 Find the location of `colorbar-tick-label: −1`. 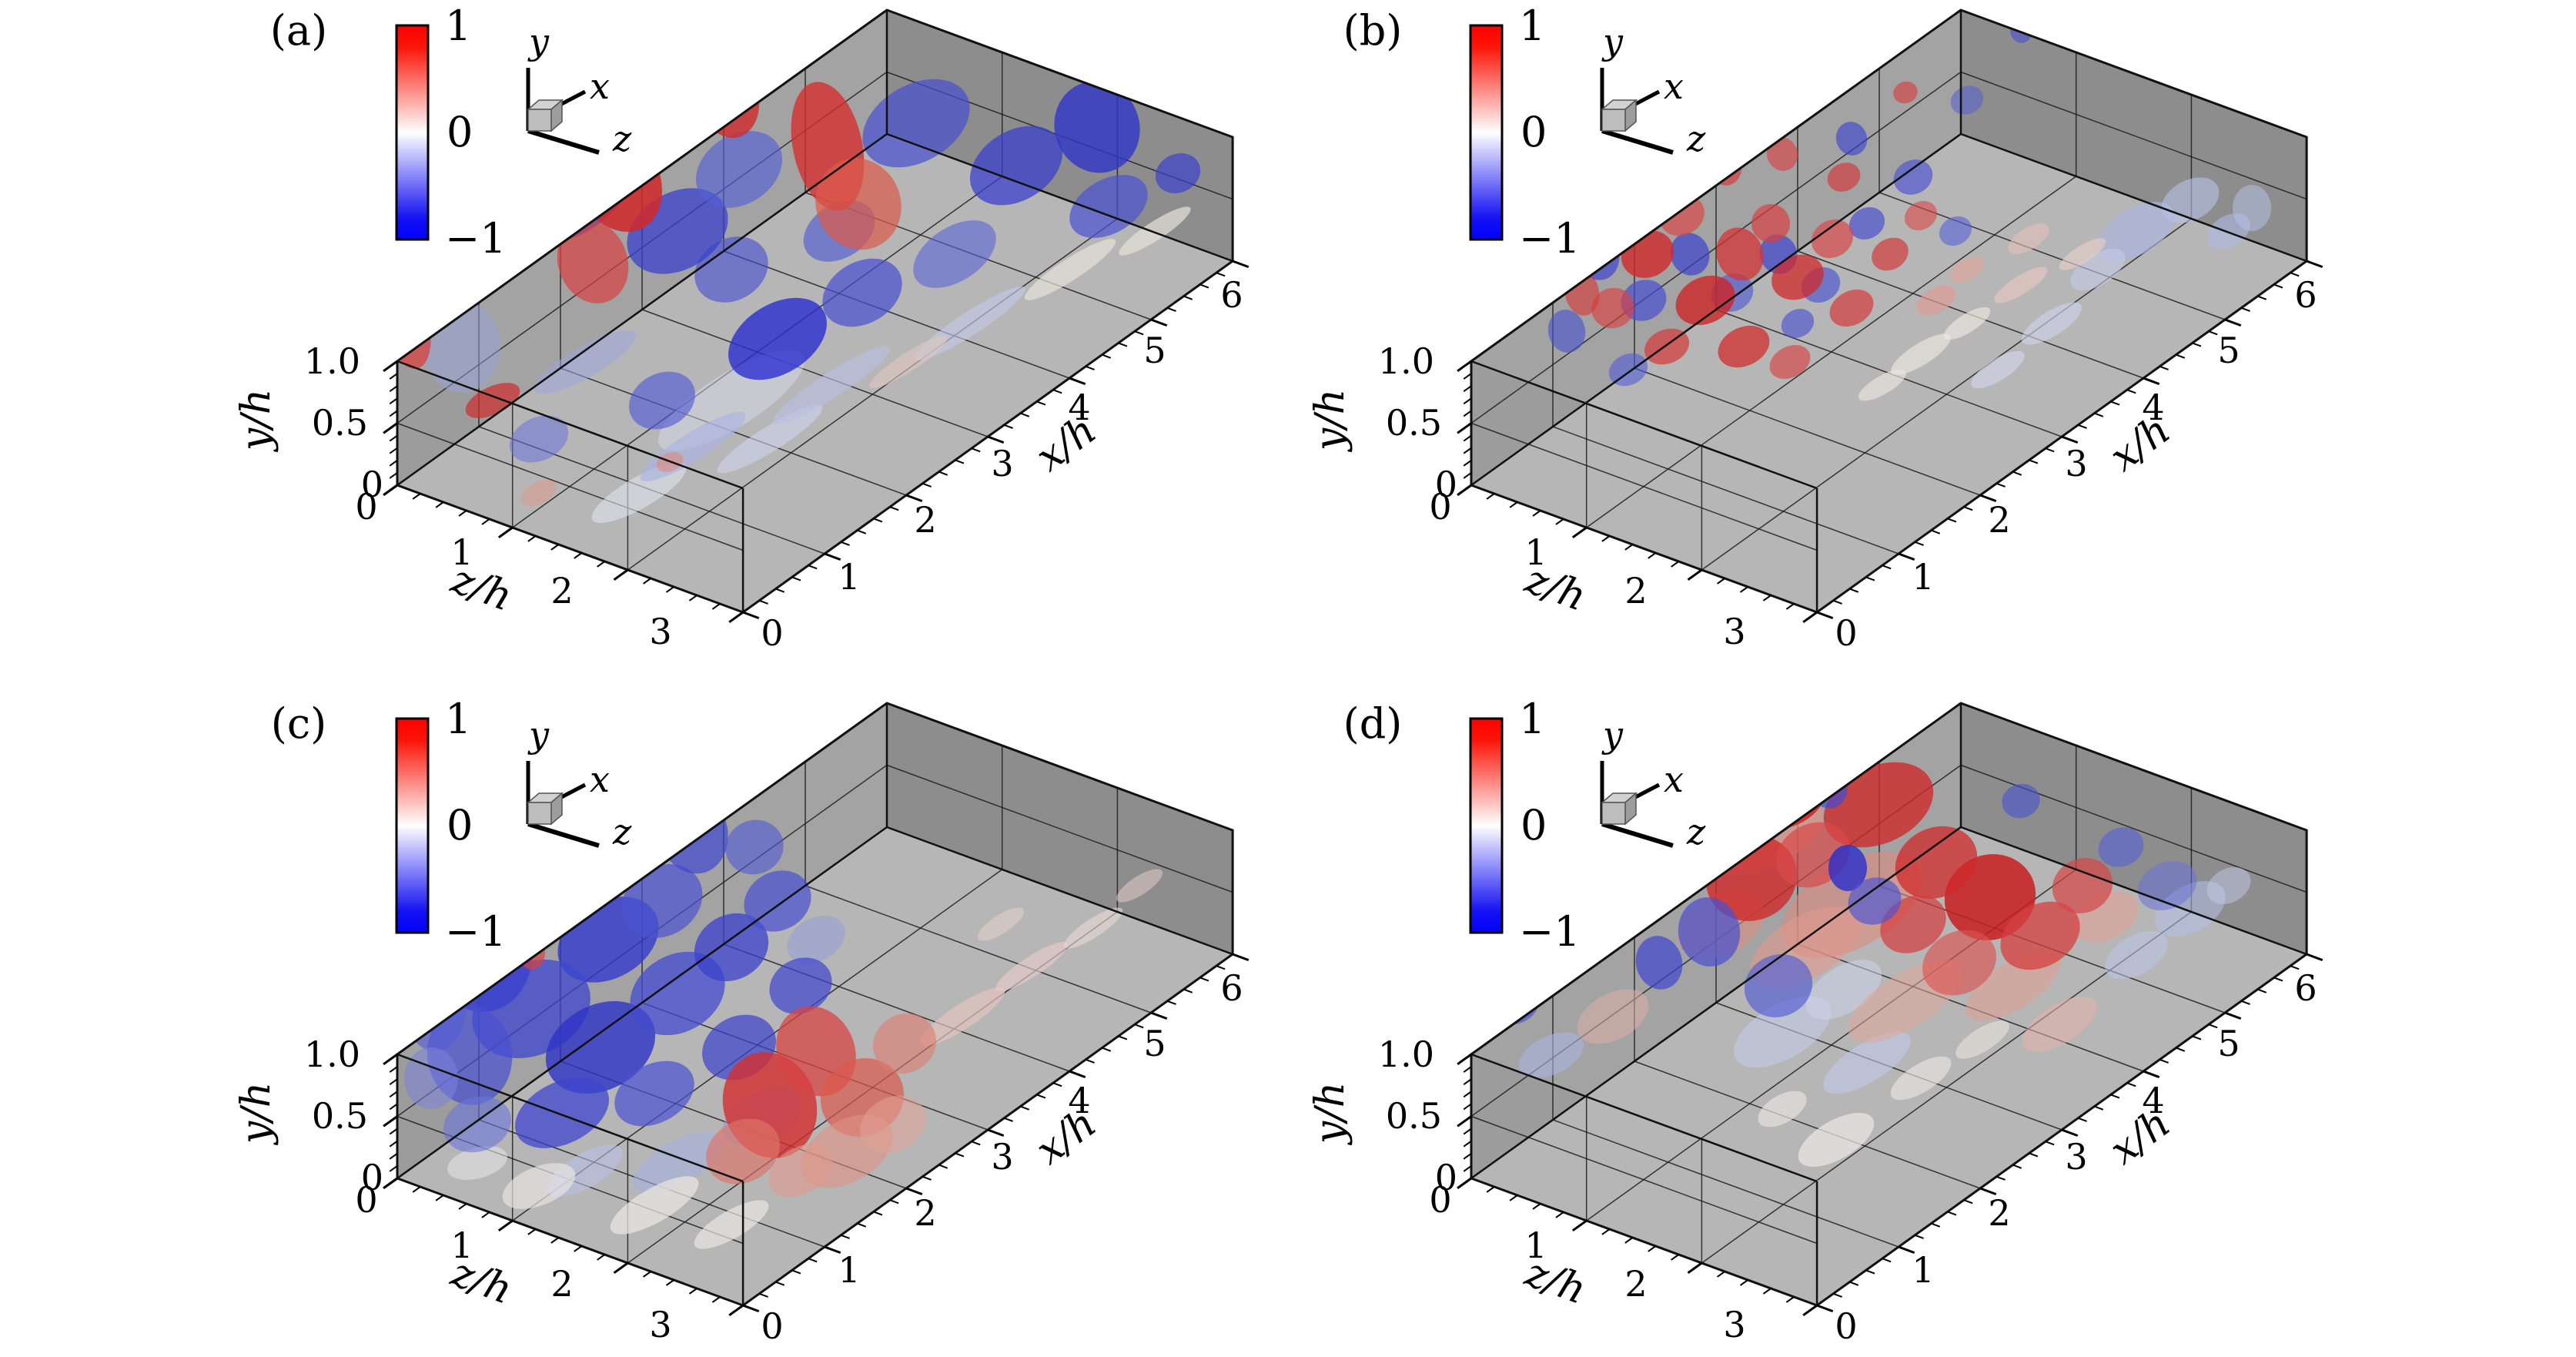

colorbar-tick-label: −1 is located at coordinates (1550, 932).